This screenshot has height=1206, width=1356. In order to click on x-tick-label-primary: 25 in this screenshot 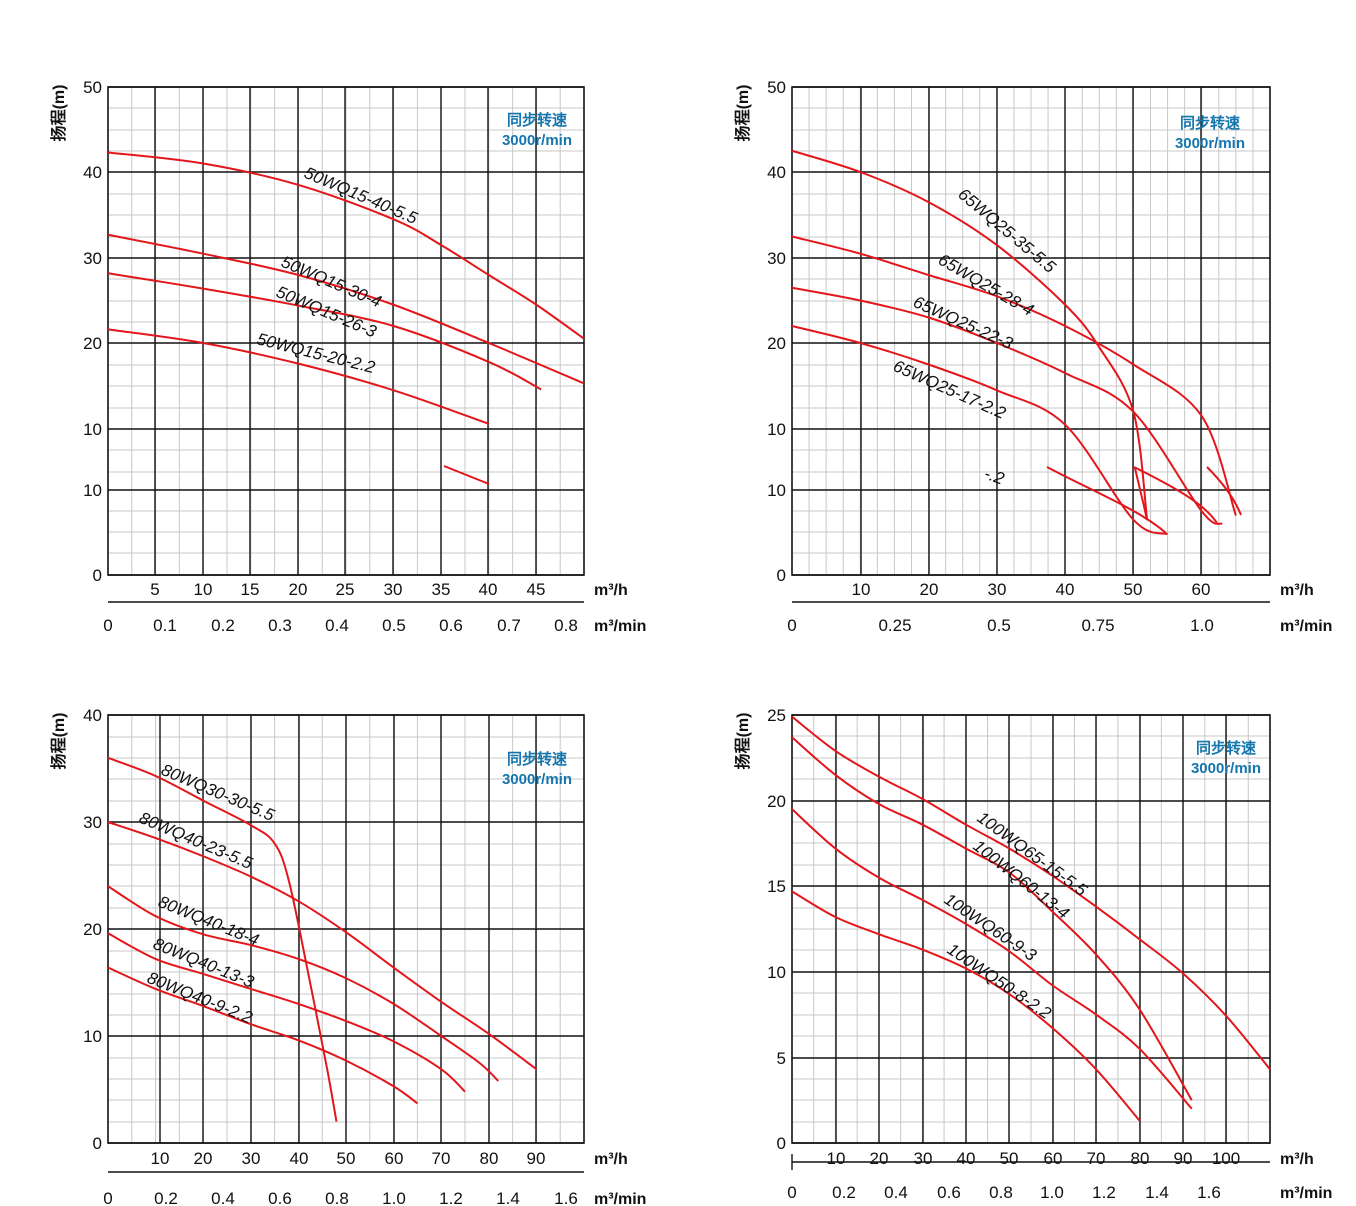, I will do `click(345, 589)`.